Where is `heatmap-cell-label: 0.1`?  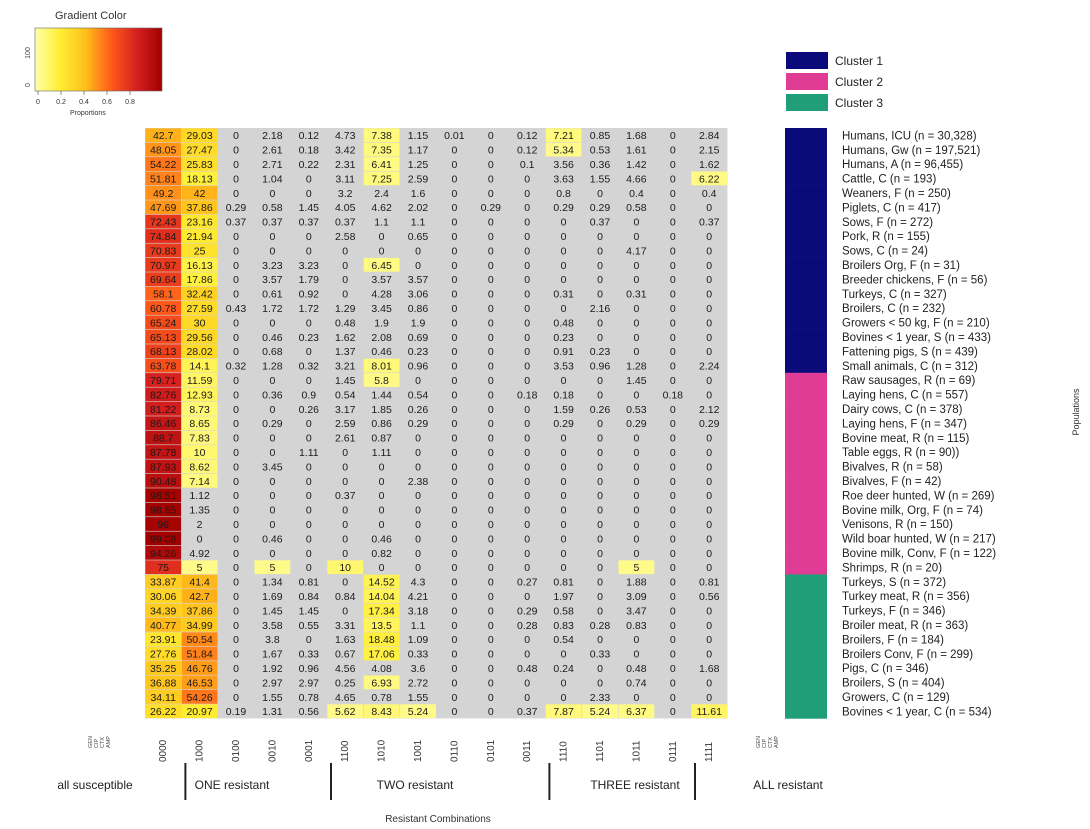
heatmap-cell-label: 0.1 is located at coordinates (527, 165).